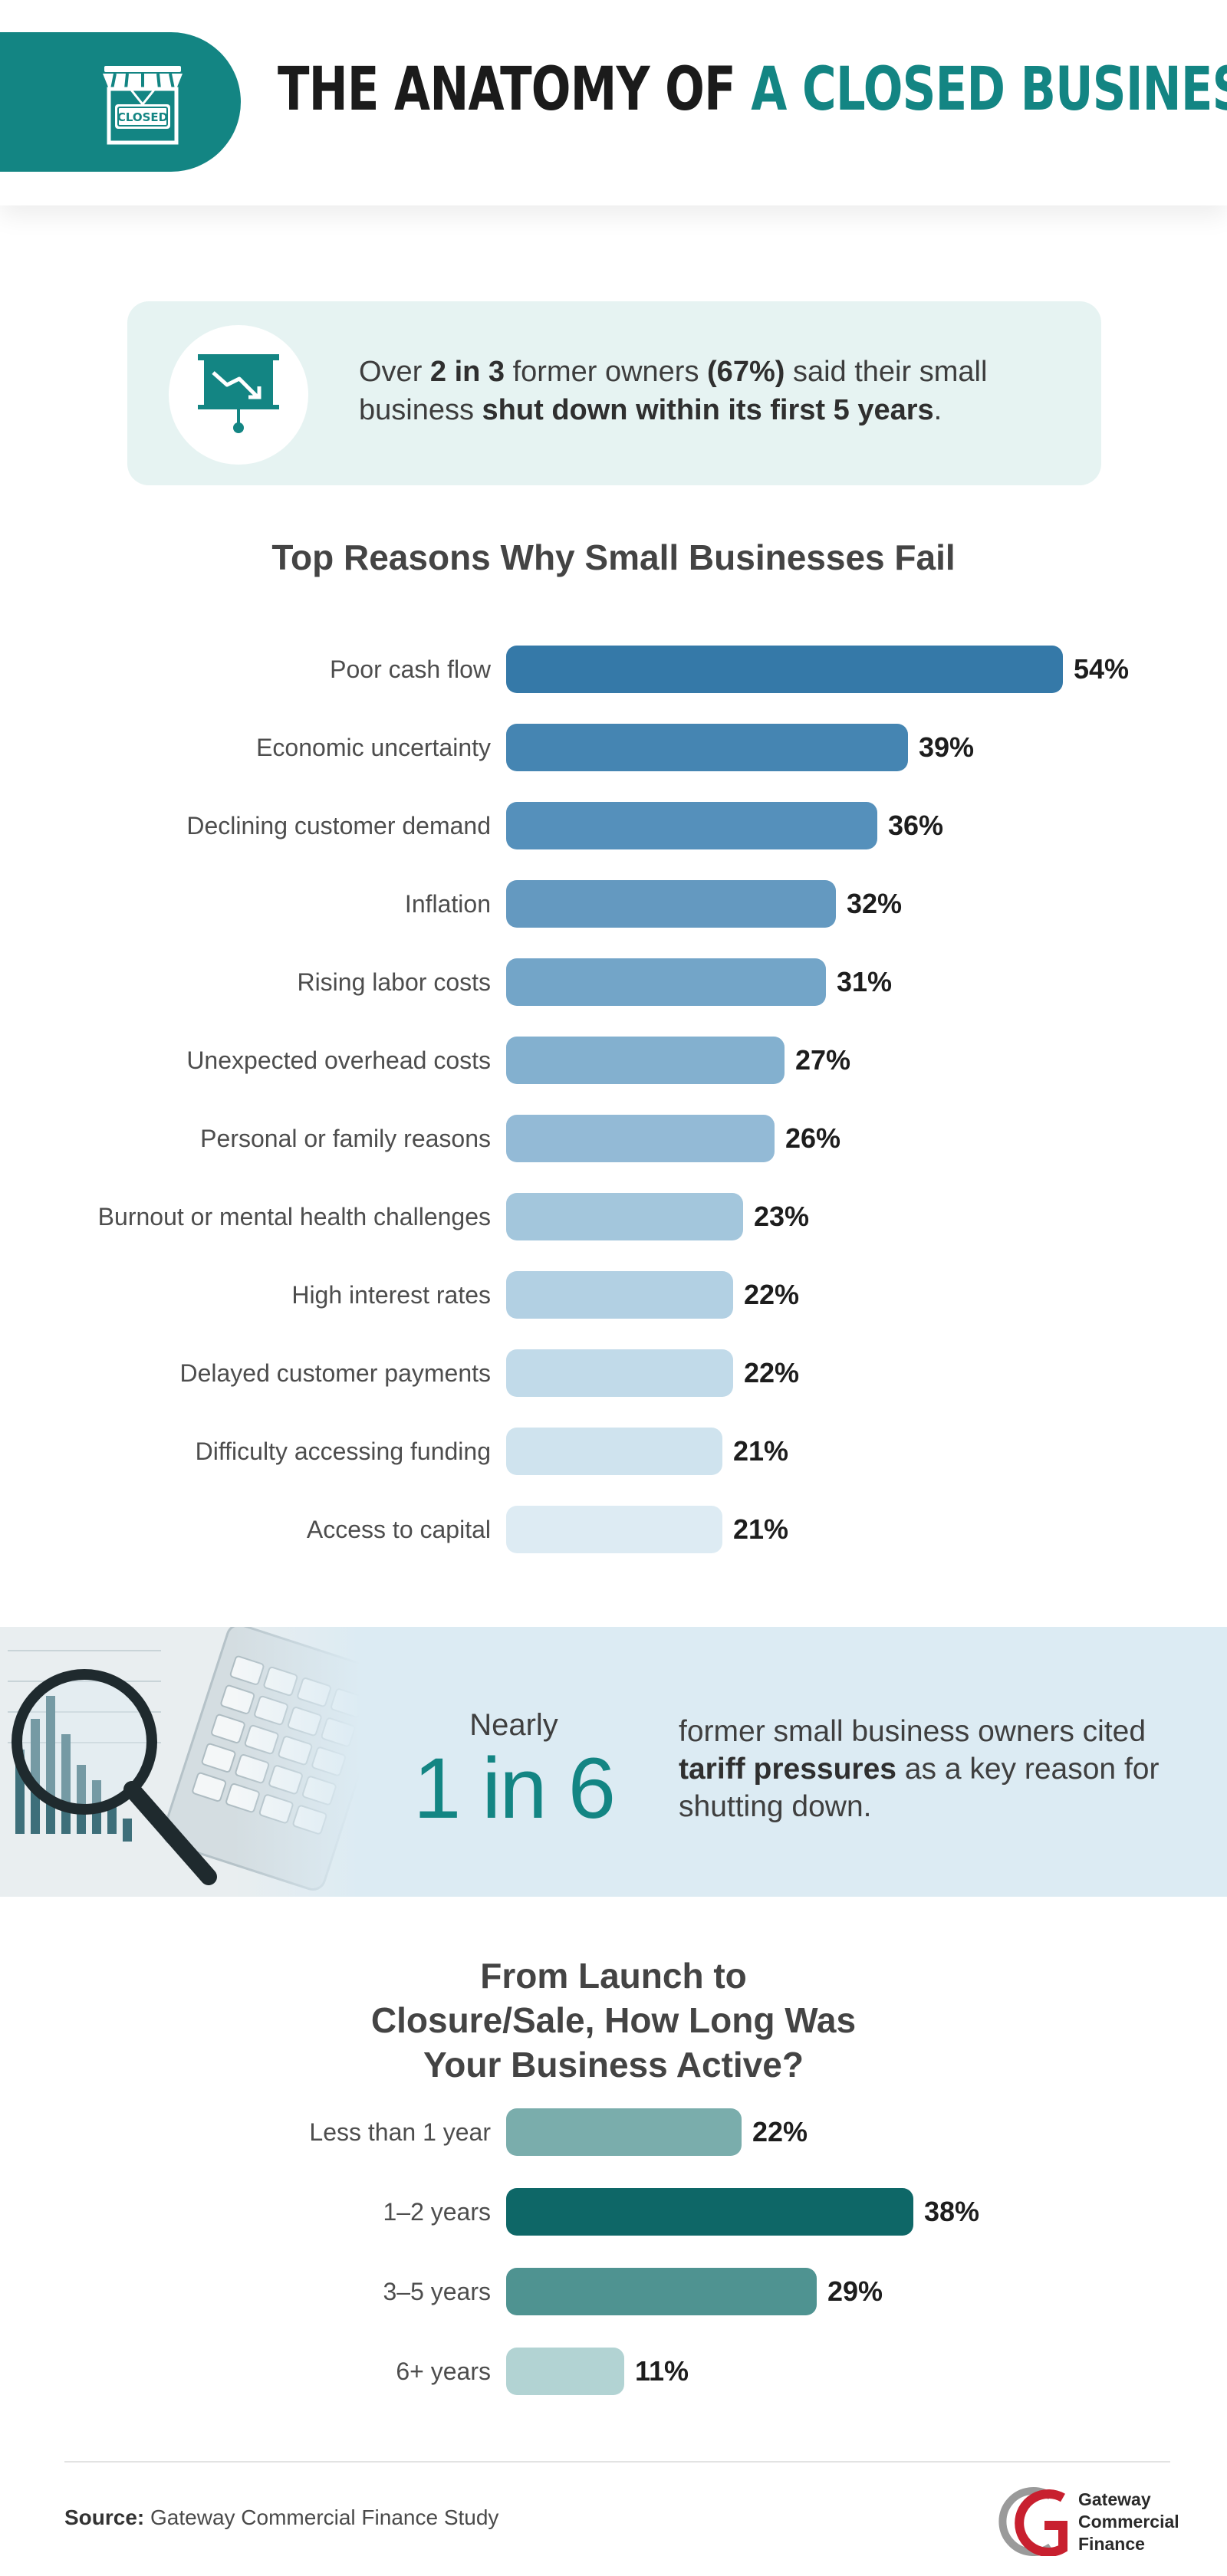 Image resolution: width=1227 pixels, height=2576 pixels. I want to click on header-accent-tab, so click(120, 102).